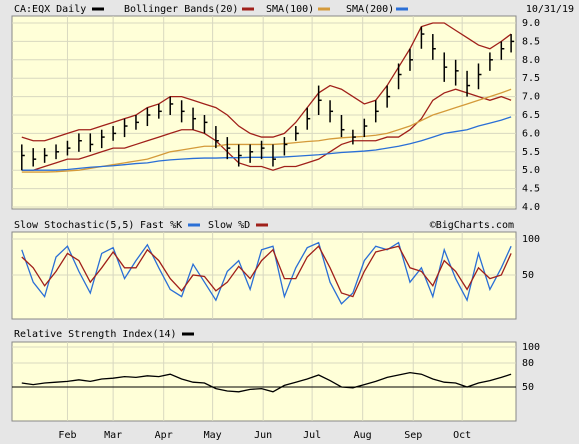  Describe the element at coordinates (50, 9) in the screenshot. I see `price-title: CA:EQX Daily` at that location.